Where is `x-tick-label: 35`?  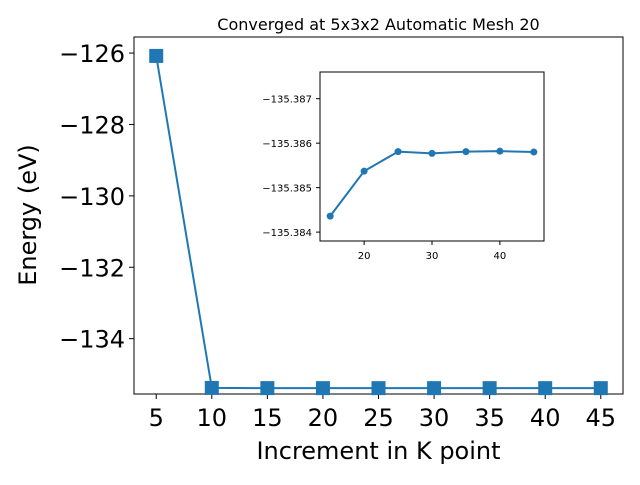
x-tick-label: 35 is located at coordinates (489, 418).